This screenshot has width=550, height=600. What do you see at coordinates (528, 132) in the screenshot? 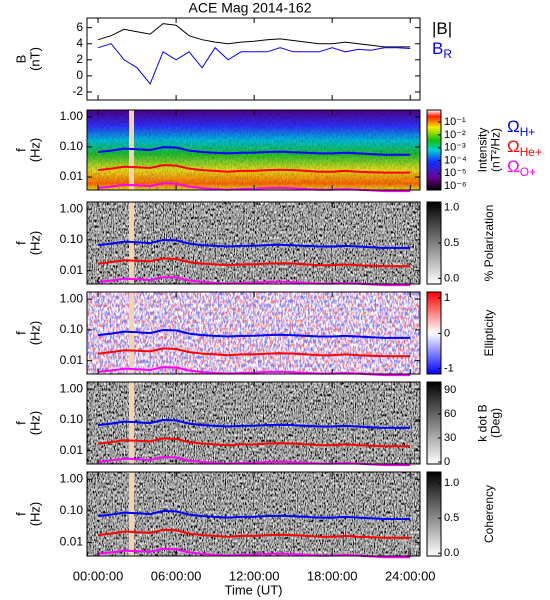
I see `legend-subscript: H+` at bounding box center [528, 132].